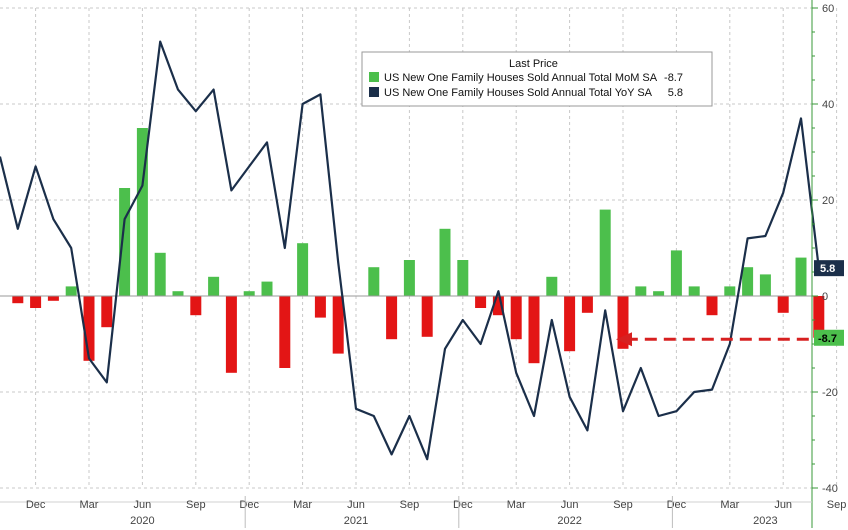 This screenshot has width=848, height=530. What do you see at coordinates (765, 521) in the screenshot?
I see `x-year-label: 2023` at bounding box center [765, 521].